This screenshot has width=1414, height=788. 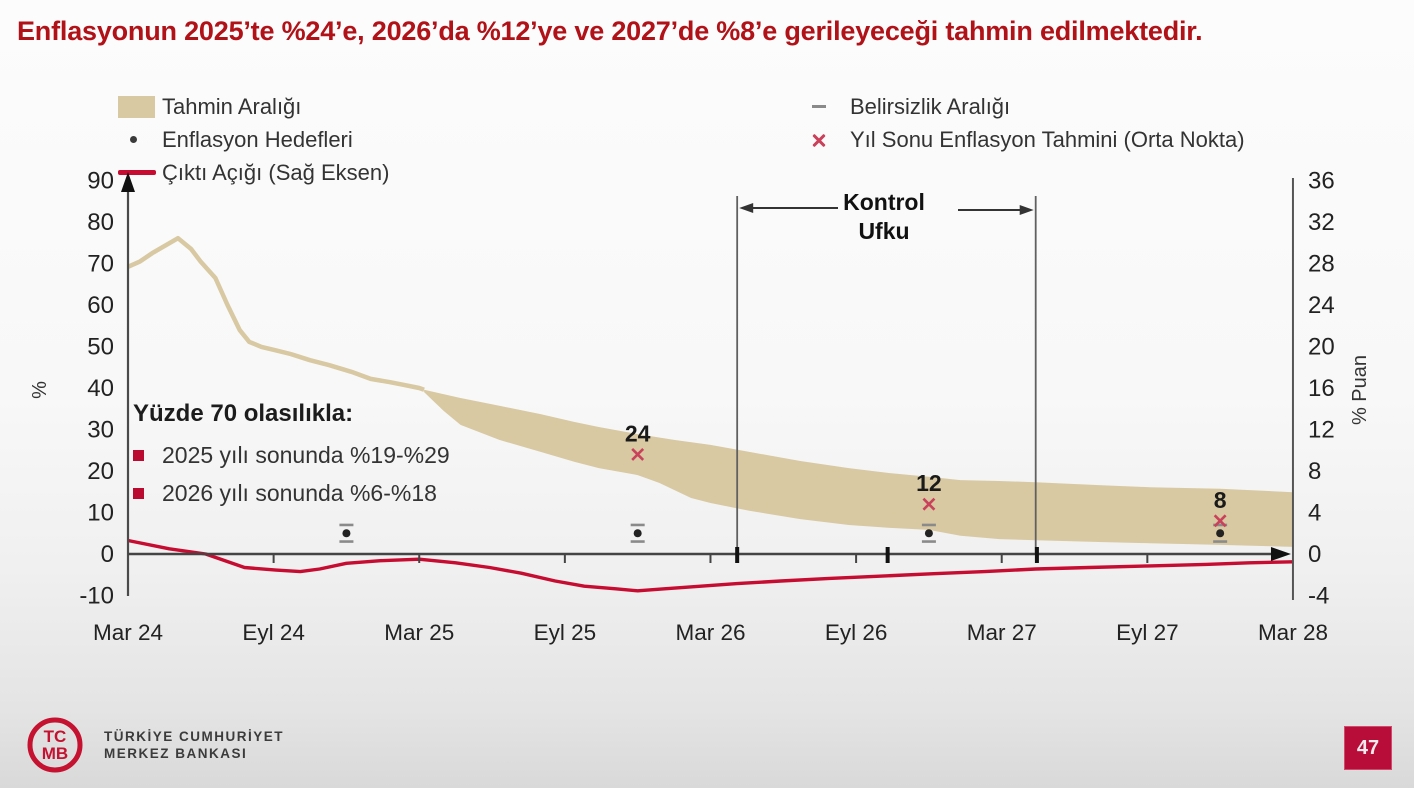 What do you see at coordinates (1147, 632) in the screenshot?
I see `x-axis-tick-label: Eyl 27` at bounding box center [1147, 632].